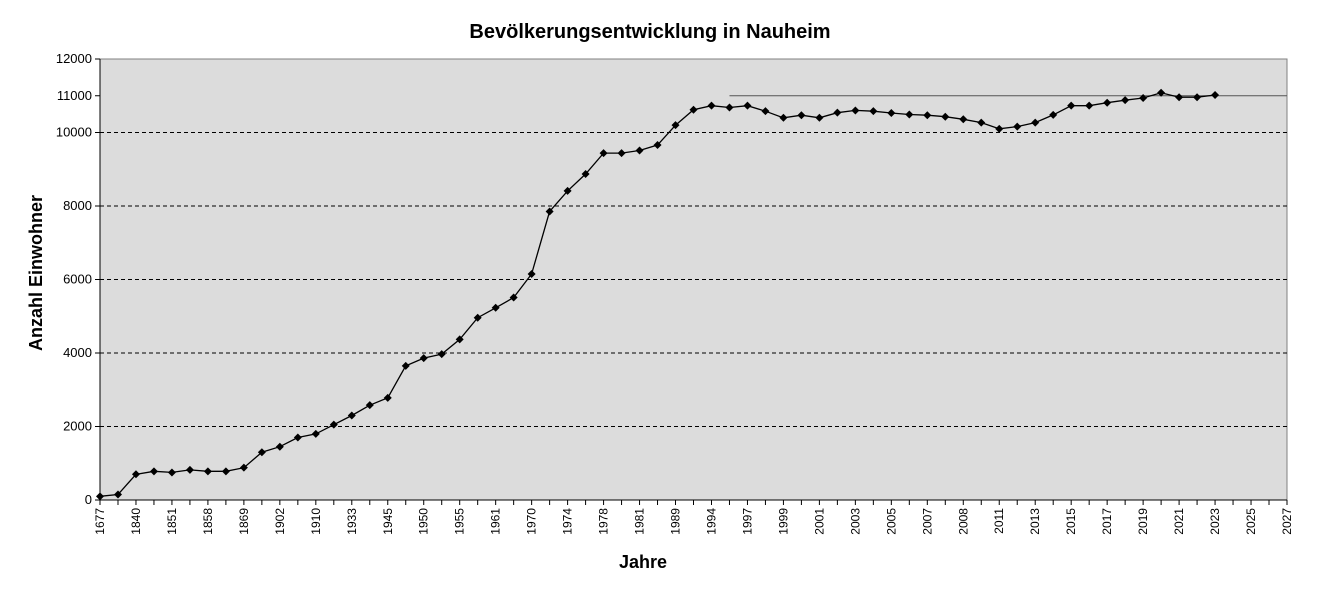 Image resolution: width=1334 pixels, height=603 pixels. What do you see at coordinates (1287, 521) in the screenshot?
I see `x-tick-label: 2027` at bounding box center [1287, 521].